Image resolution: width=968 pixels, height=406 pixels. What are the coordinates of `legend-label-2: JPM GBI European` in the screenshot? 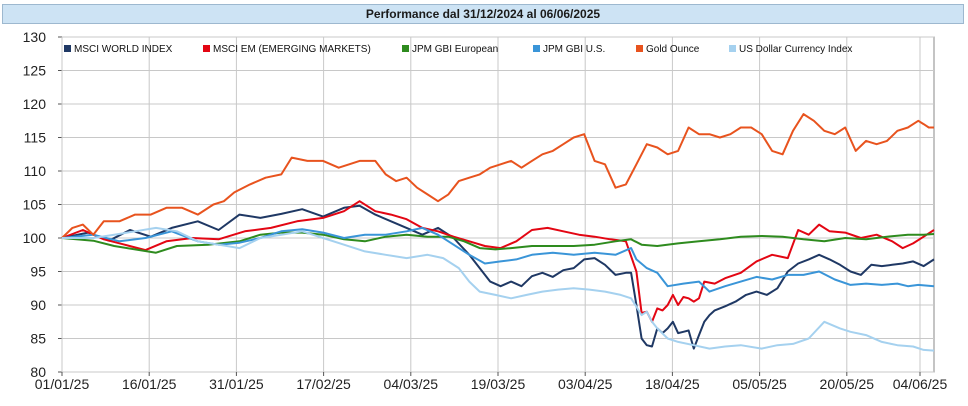 It's located at (455, 49).